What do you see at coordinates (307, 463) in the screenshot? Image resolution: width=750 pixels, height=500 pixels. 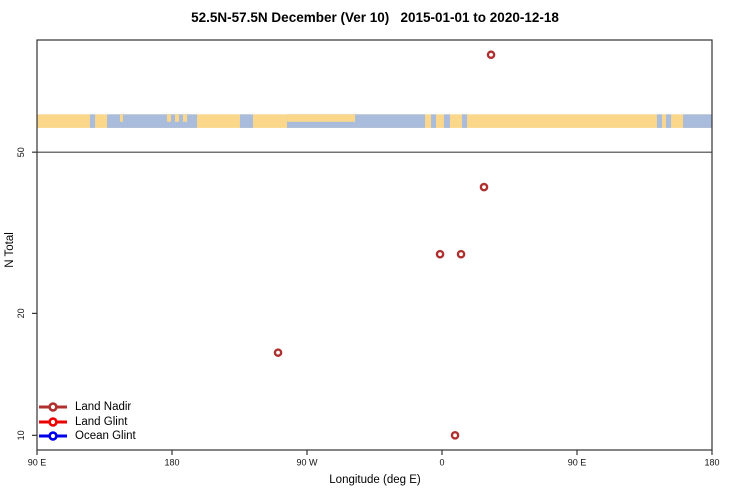 I see `x-tick-label: 90 W` at bounding box center [307, 463].